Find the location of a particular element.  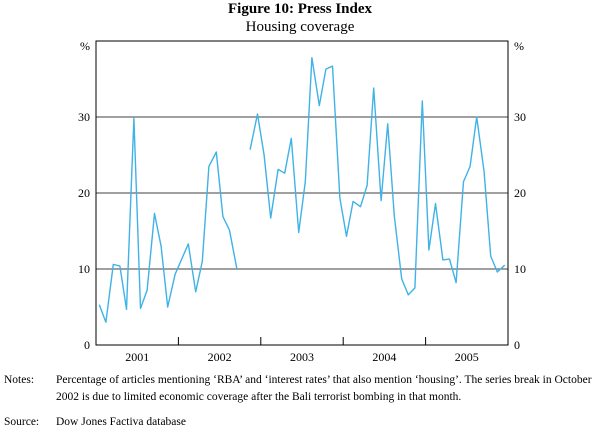

figure-subtitle: Housing coverage is located at coordinates (300, 27).